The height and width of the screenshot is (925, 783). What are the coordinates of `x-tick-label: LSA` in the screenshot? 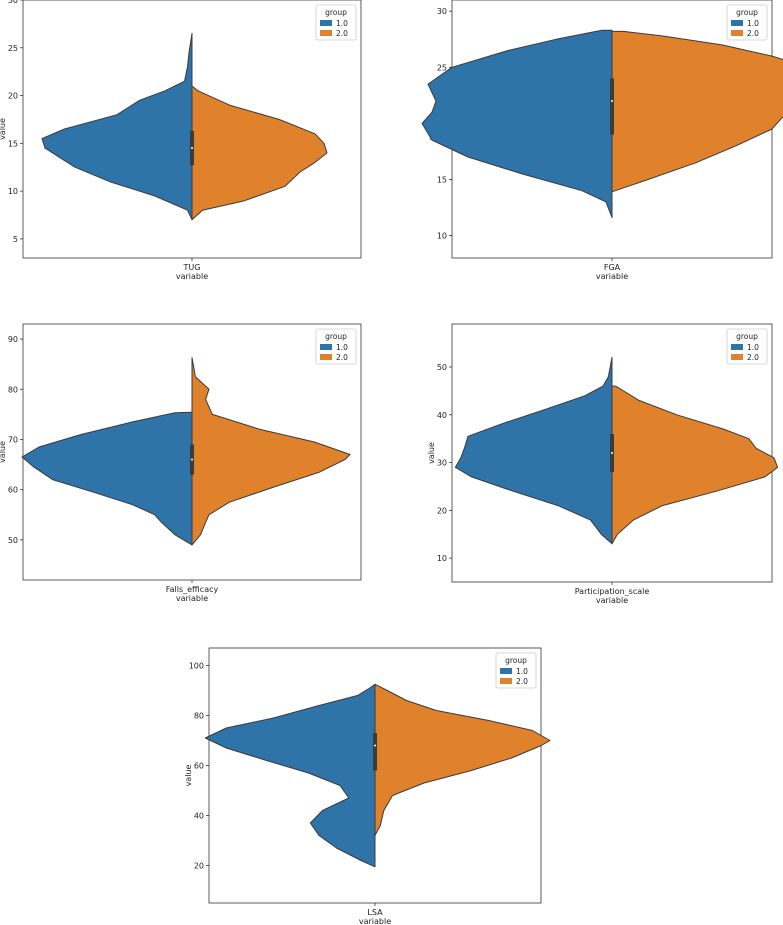 It's located at (375, 912).